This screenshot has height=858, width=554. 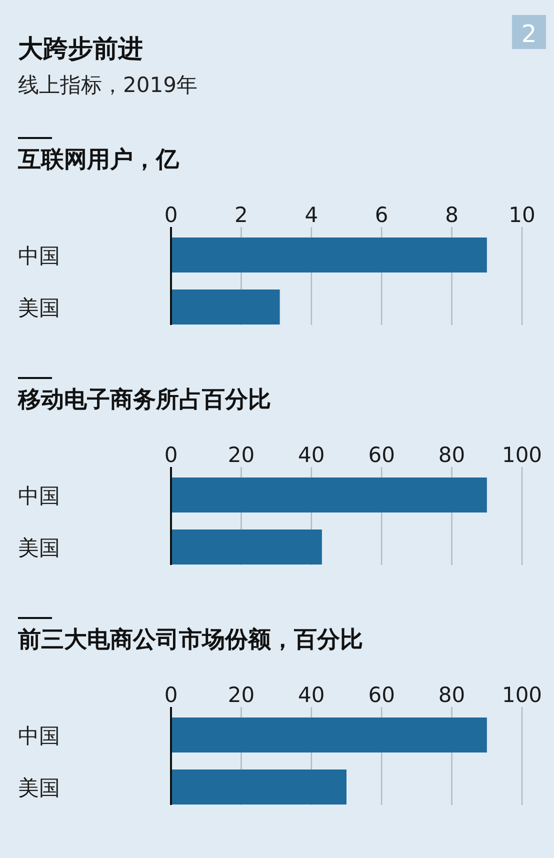 What do you see at coordinates (80, 48) in the screenshot?
I see `text: 大跨步前进` at bounding box center [80, 48].